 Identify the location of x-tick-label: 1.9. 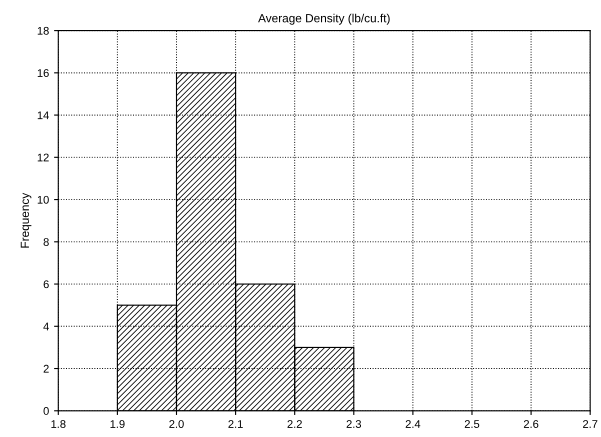
(117, 424).